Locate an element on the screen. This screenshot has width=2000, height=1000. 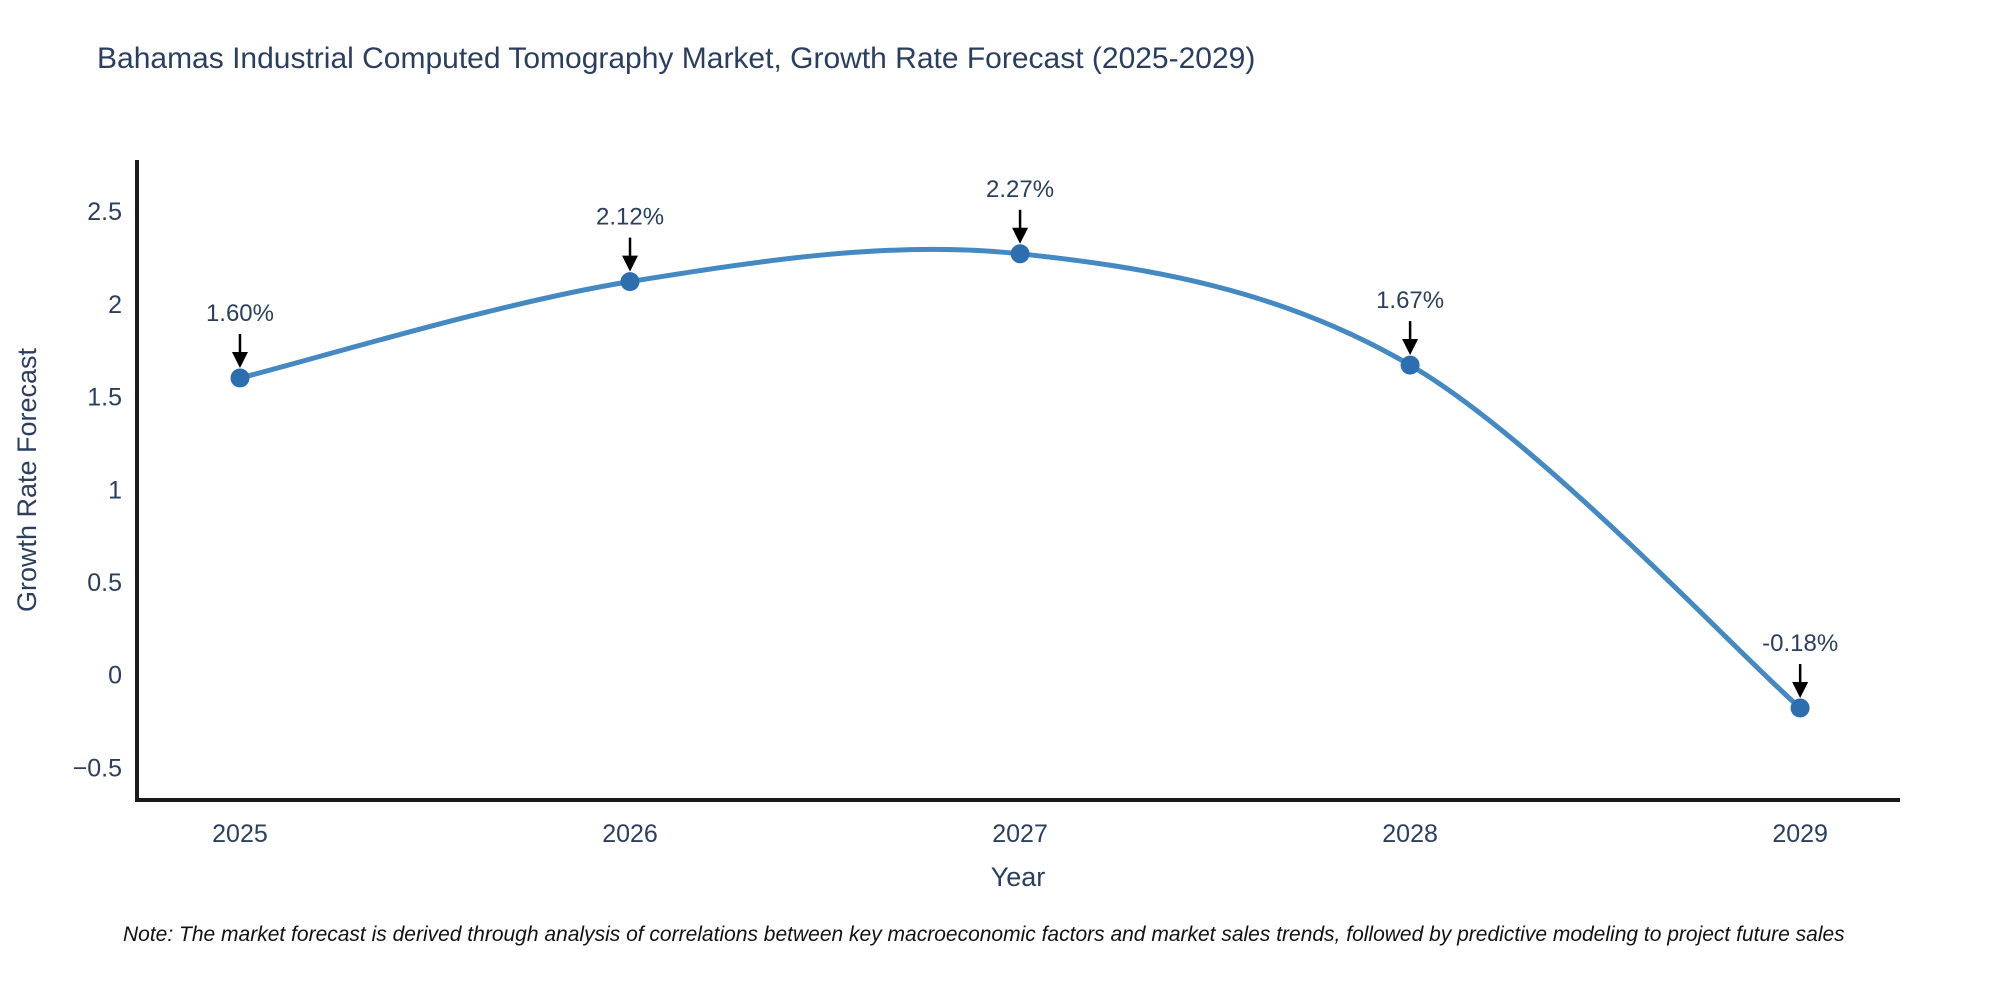
data-point-annotation: -0.18% is located at coordinates (1800, 664).